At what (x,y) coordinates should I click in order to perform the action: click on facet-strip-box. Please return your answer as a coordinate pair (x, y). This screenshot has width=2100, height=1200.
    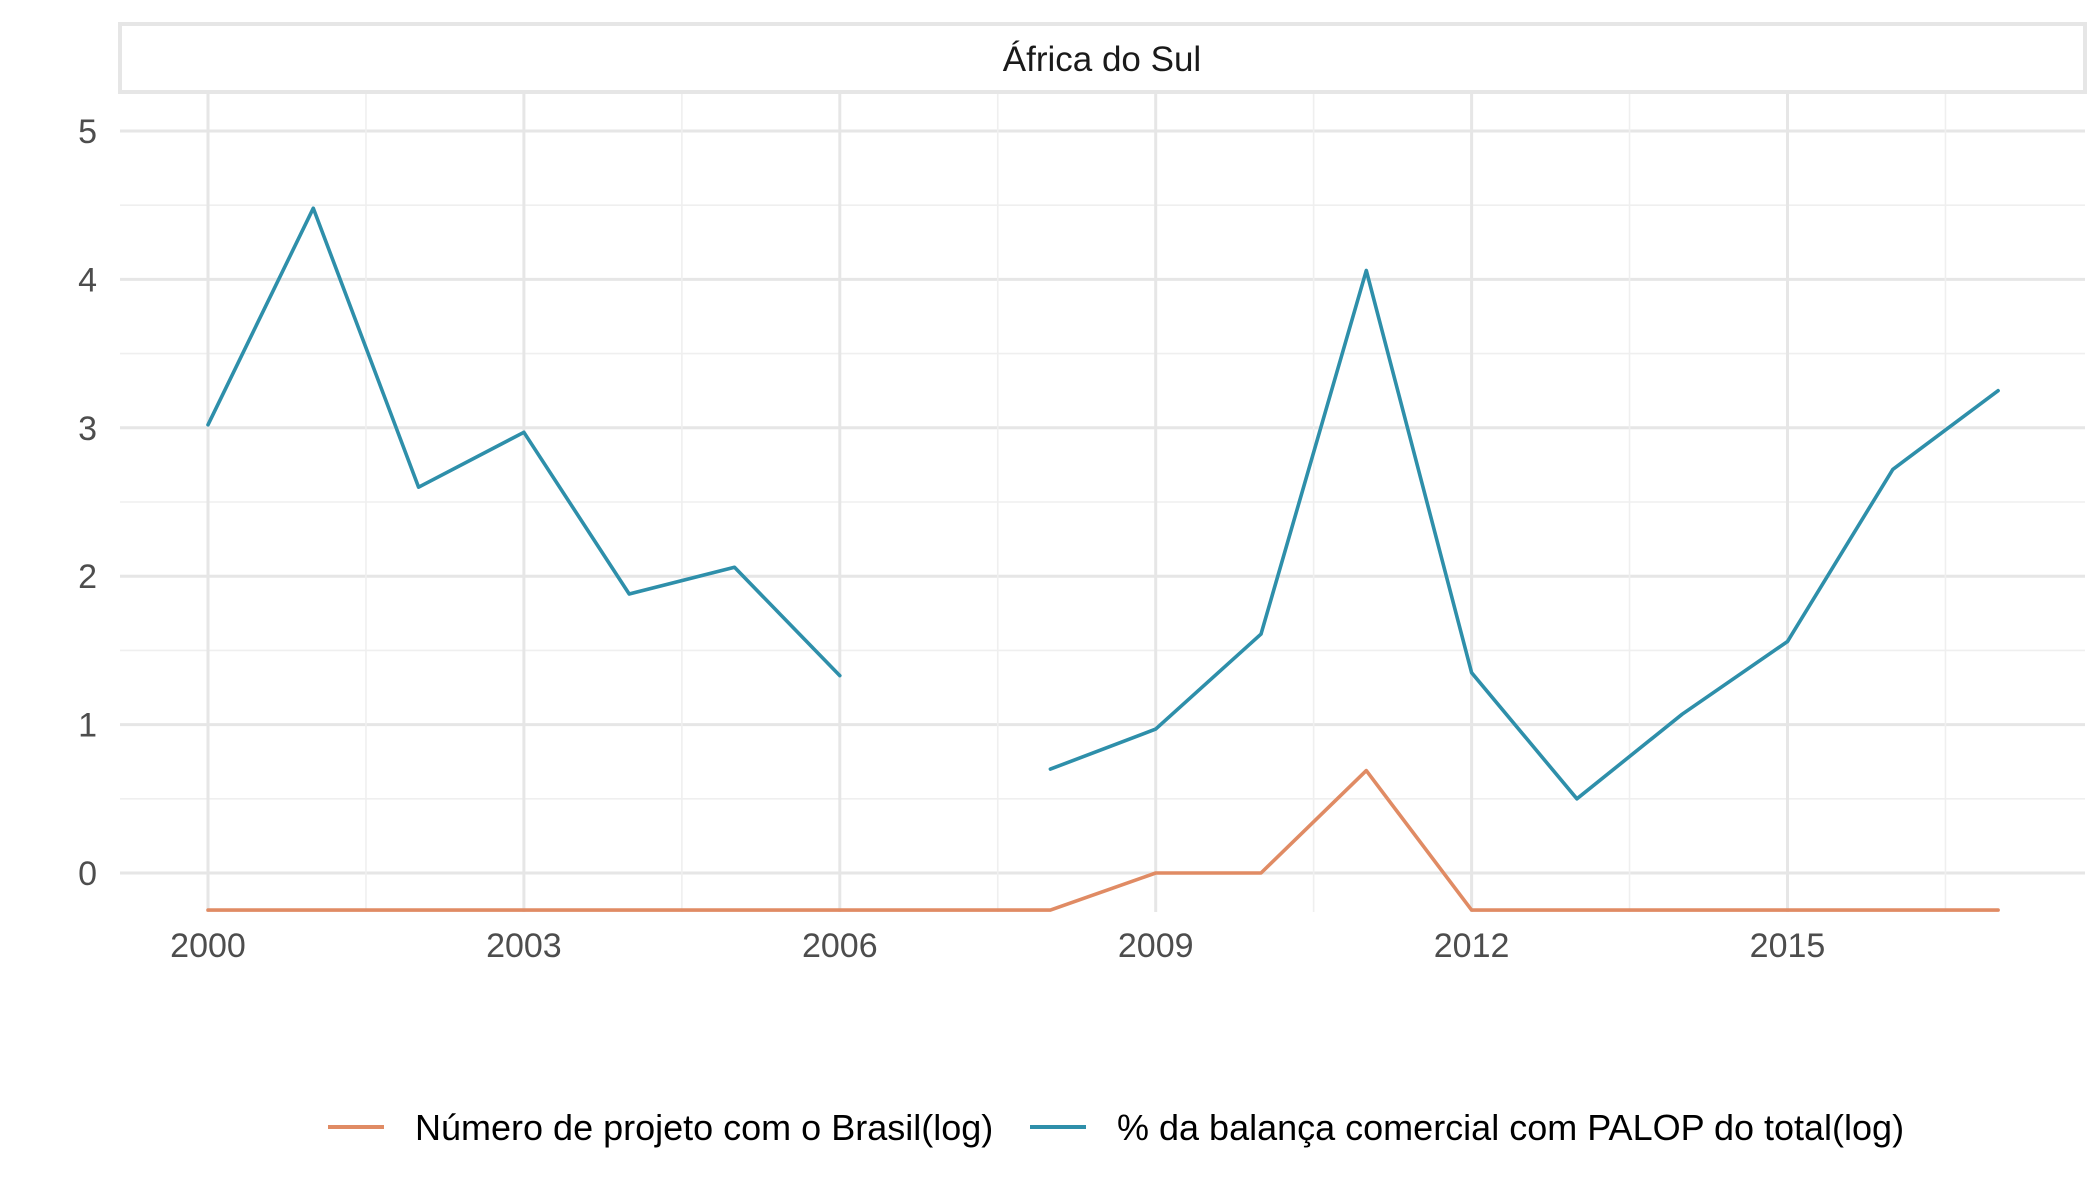
    Looking at the image, I should click on (1102, 58).